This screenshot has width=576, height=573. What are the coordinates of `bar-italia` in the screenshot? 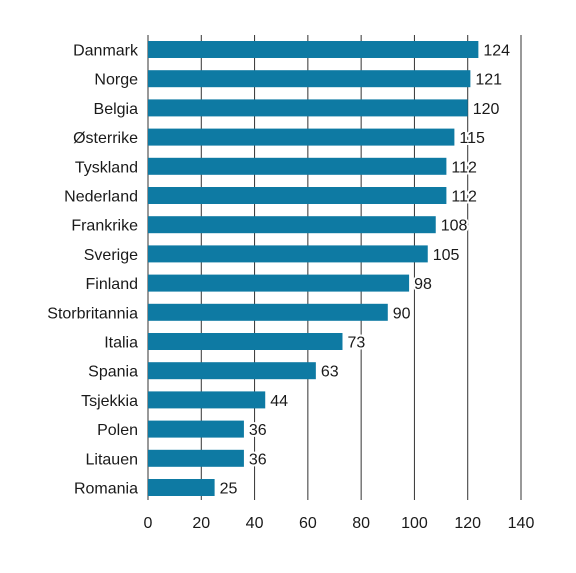 It's located at (245, 341).